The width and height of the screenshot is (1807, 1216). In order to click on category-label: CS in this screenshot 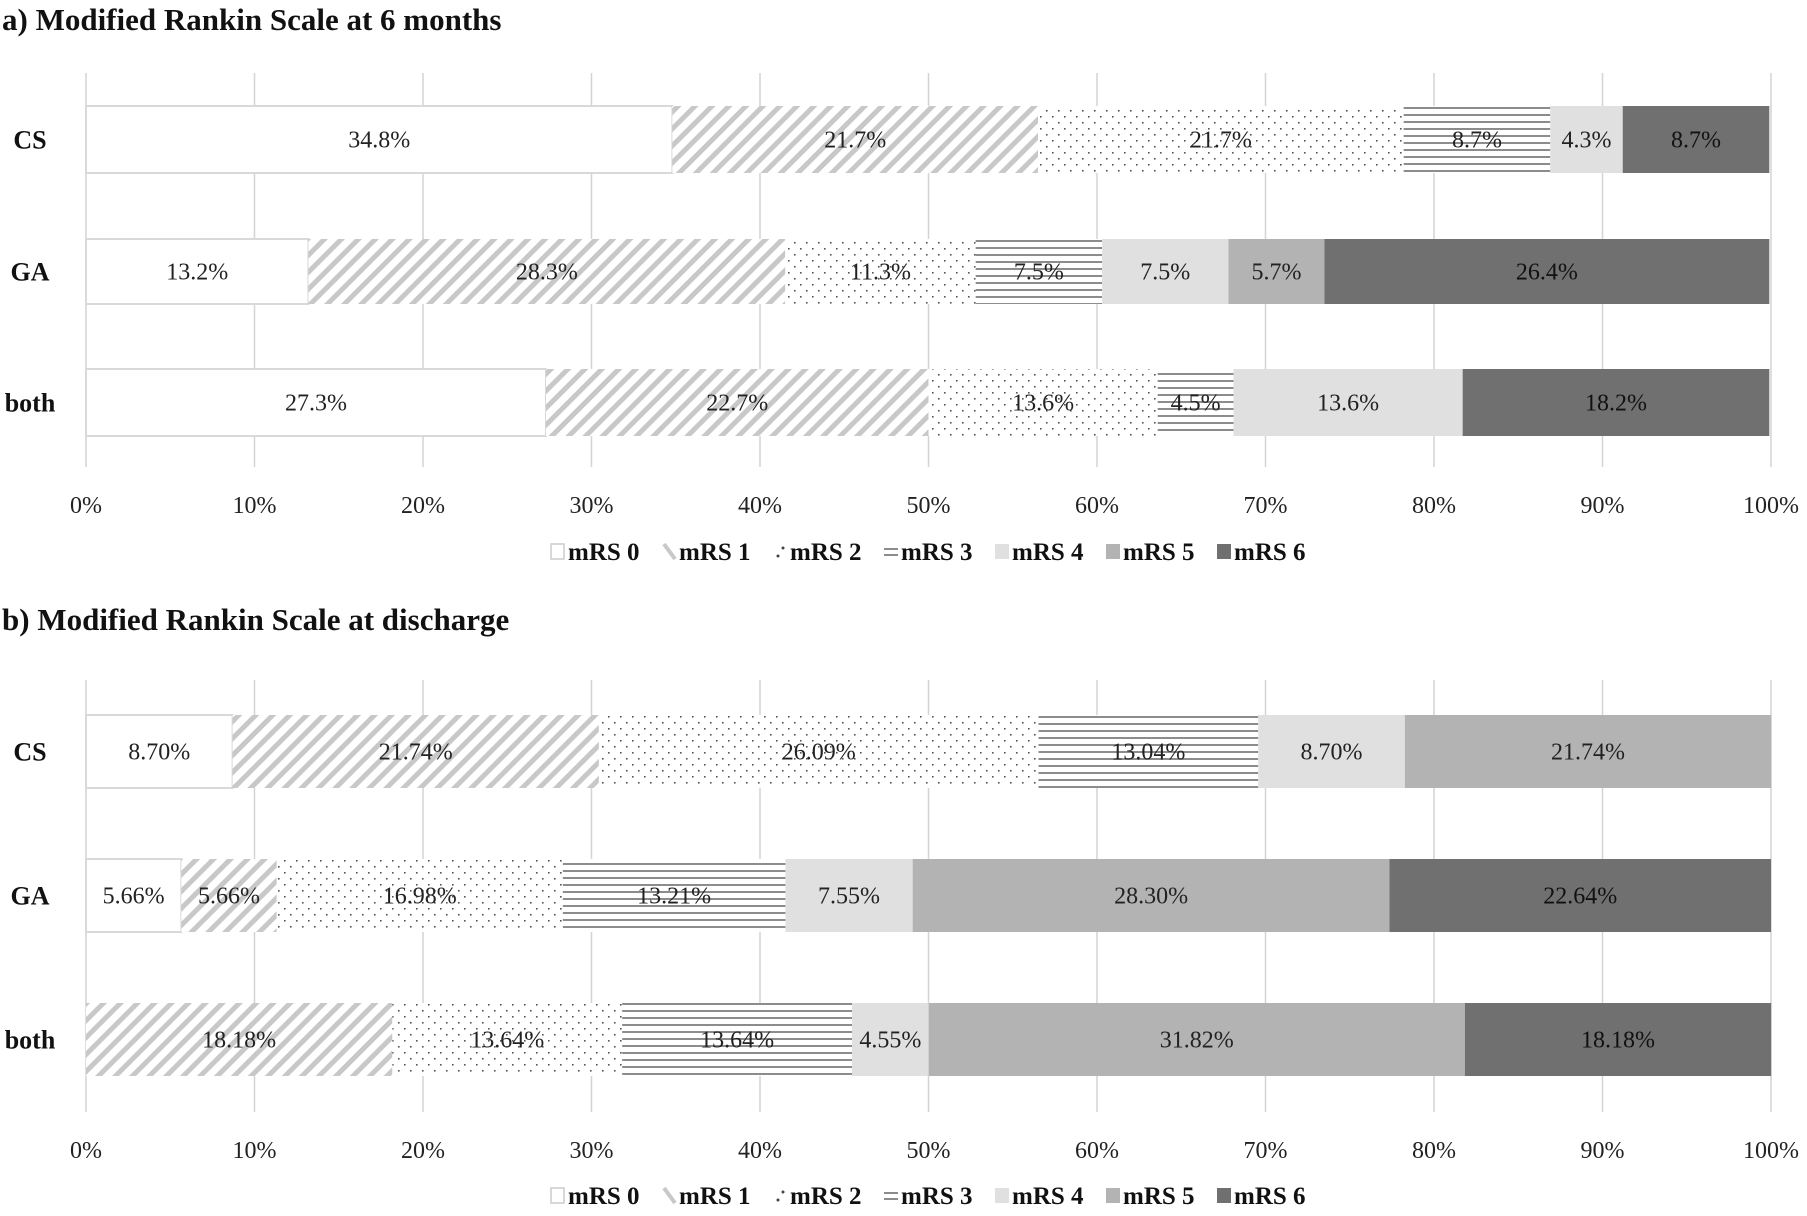, I will do `click(29, 752)`.